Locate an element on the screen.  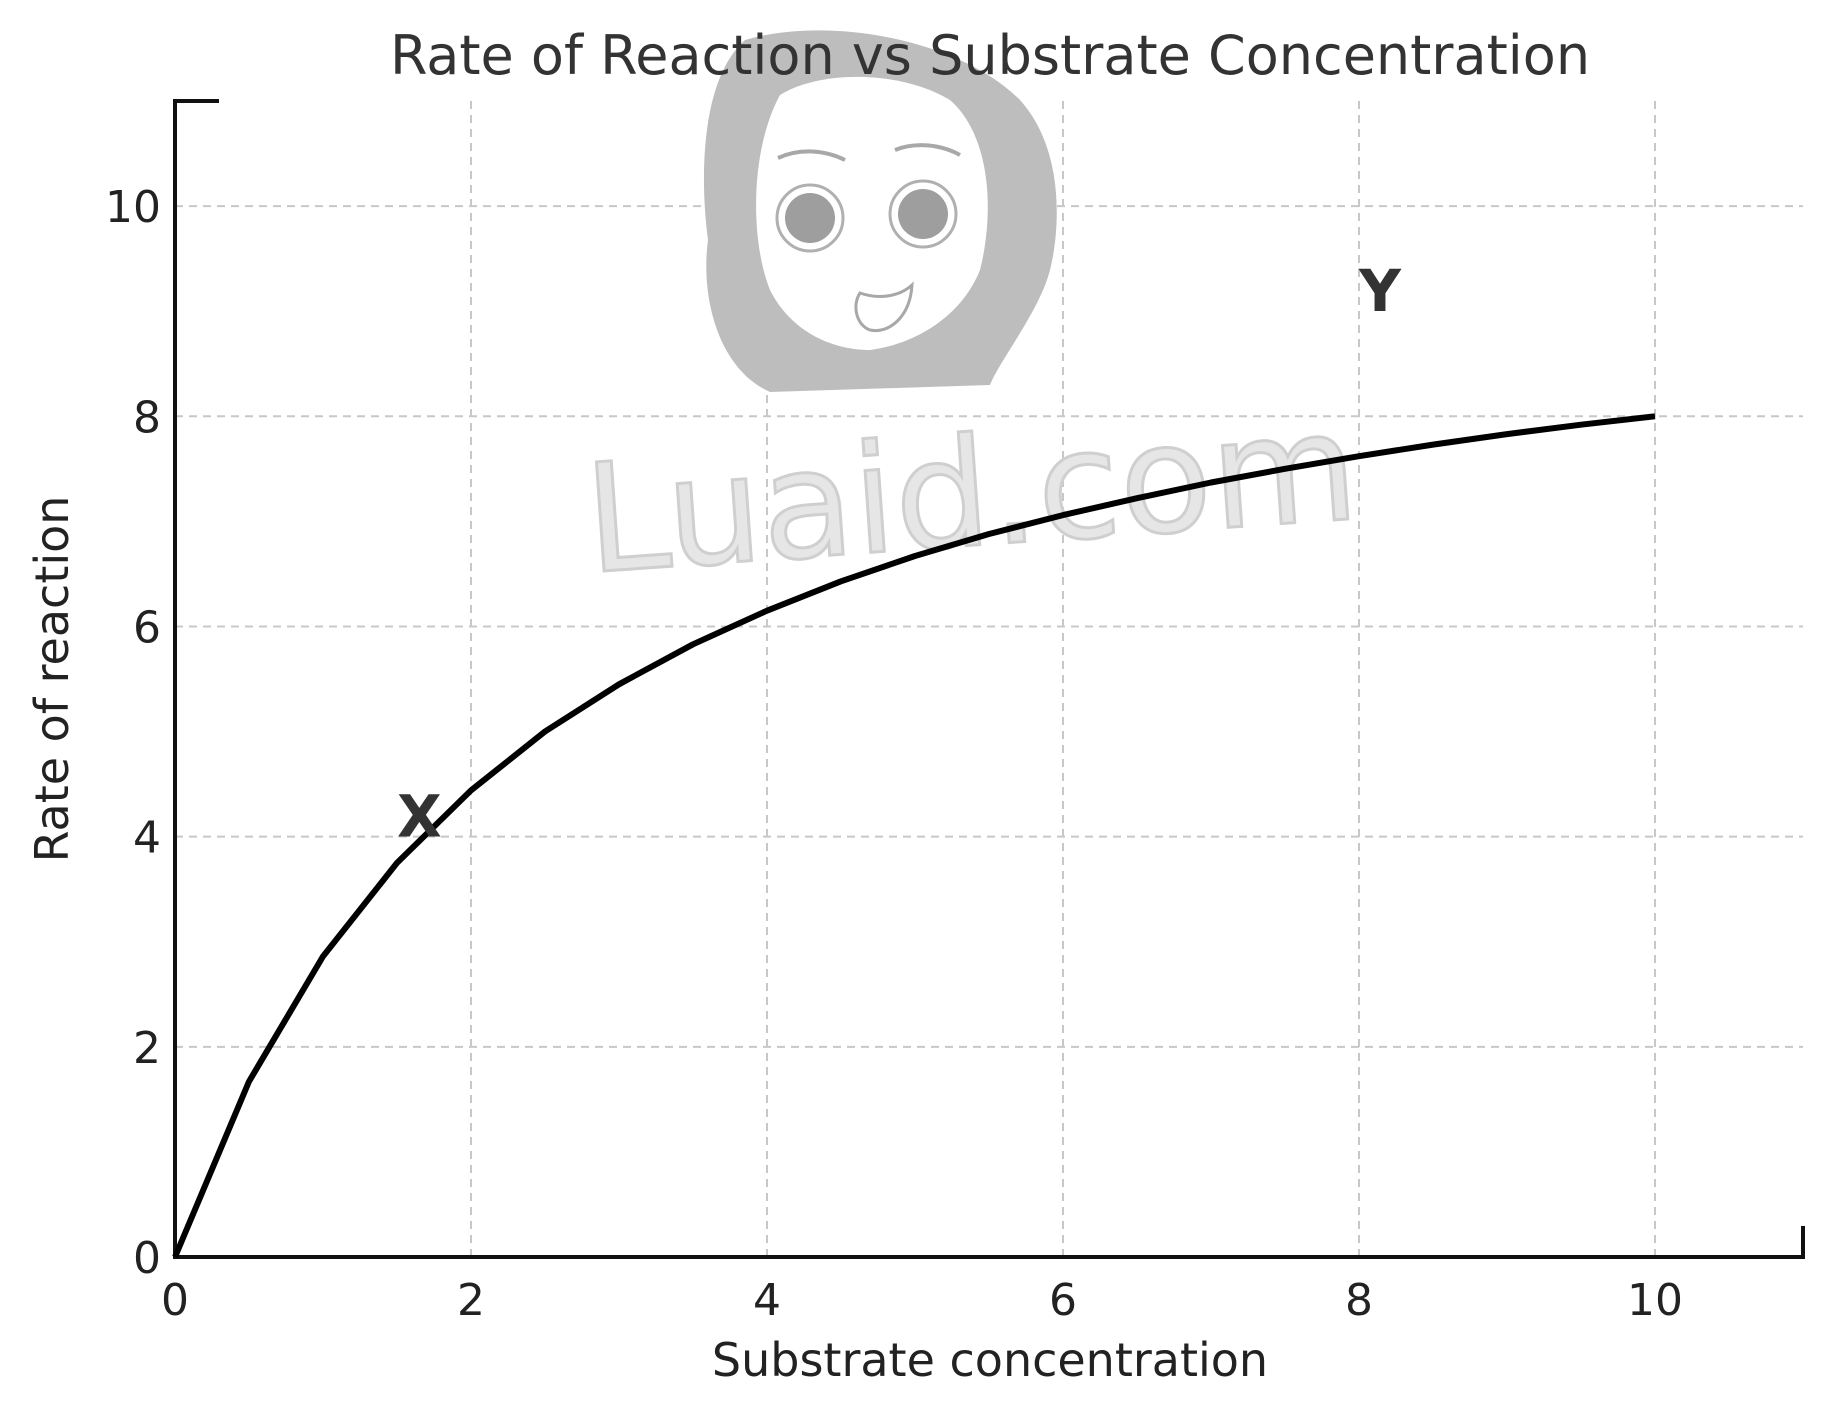
y-tick-label: 4 is located at coordinates (147, 838).